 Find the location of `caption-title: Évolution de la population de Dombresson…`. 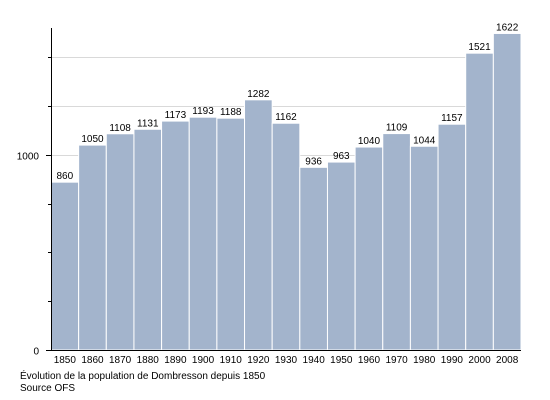

caption-title: Évolution de la population de Dombresson… is located at coordinates (143, 376).